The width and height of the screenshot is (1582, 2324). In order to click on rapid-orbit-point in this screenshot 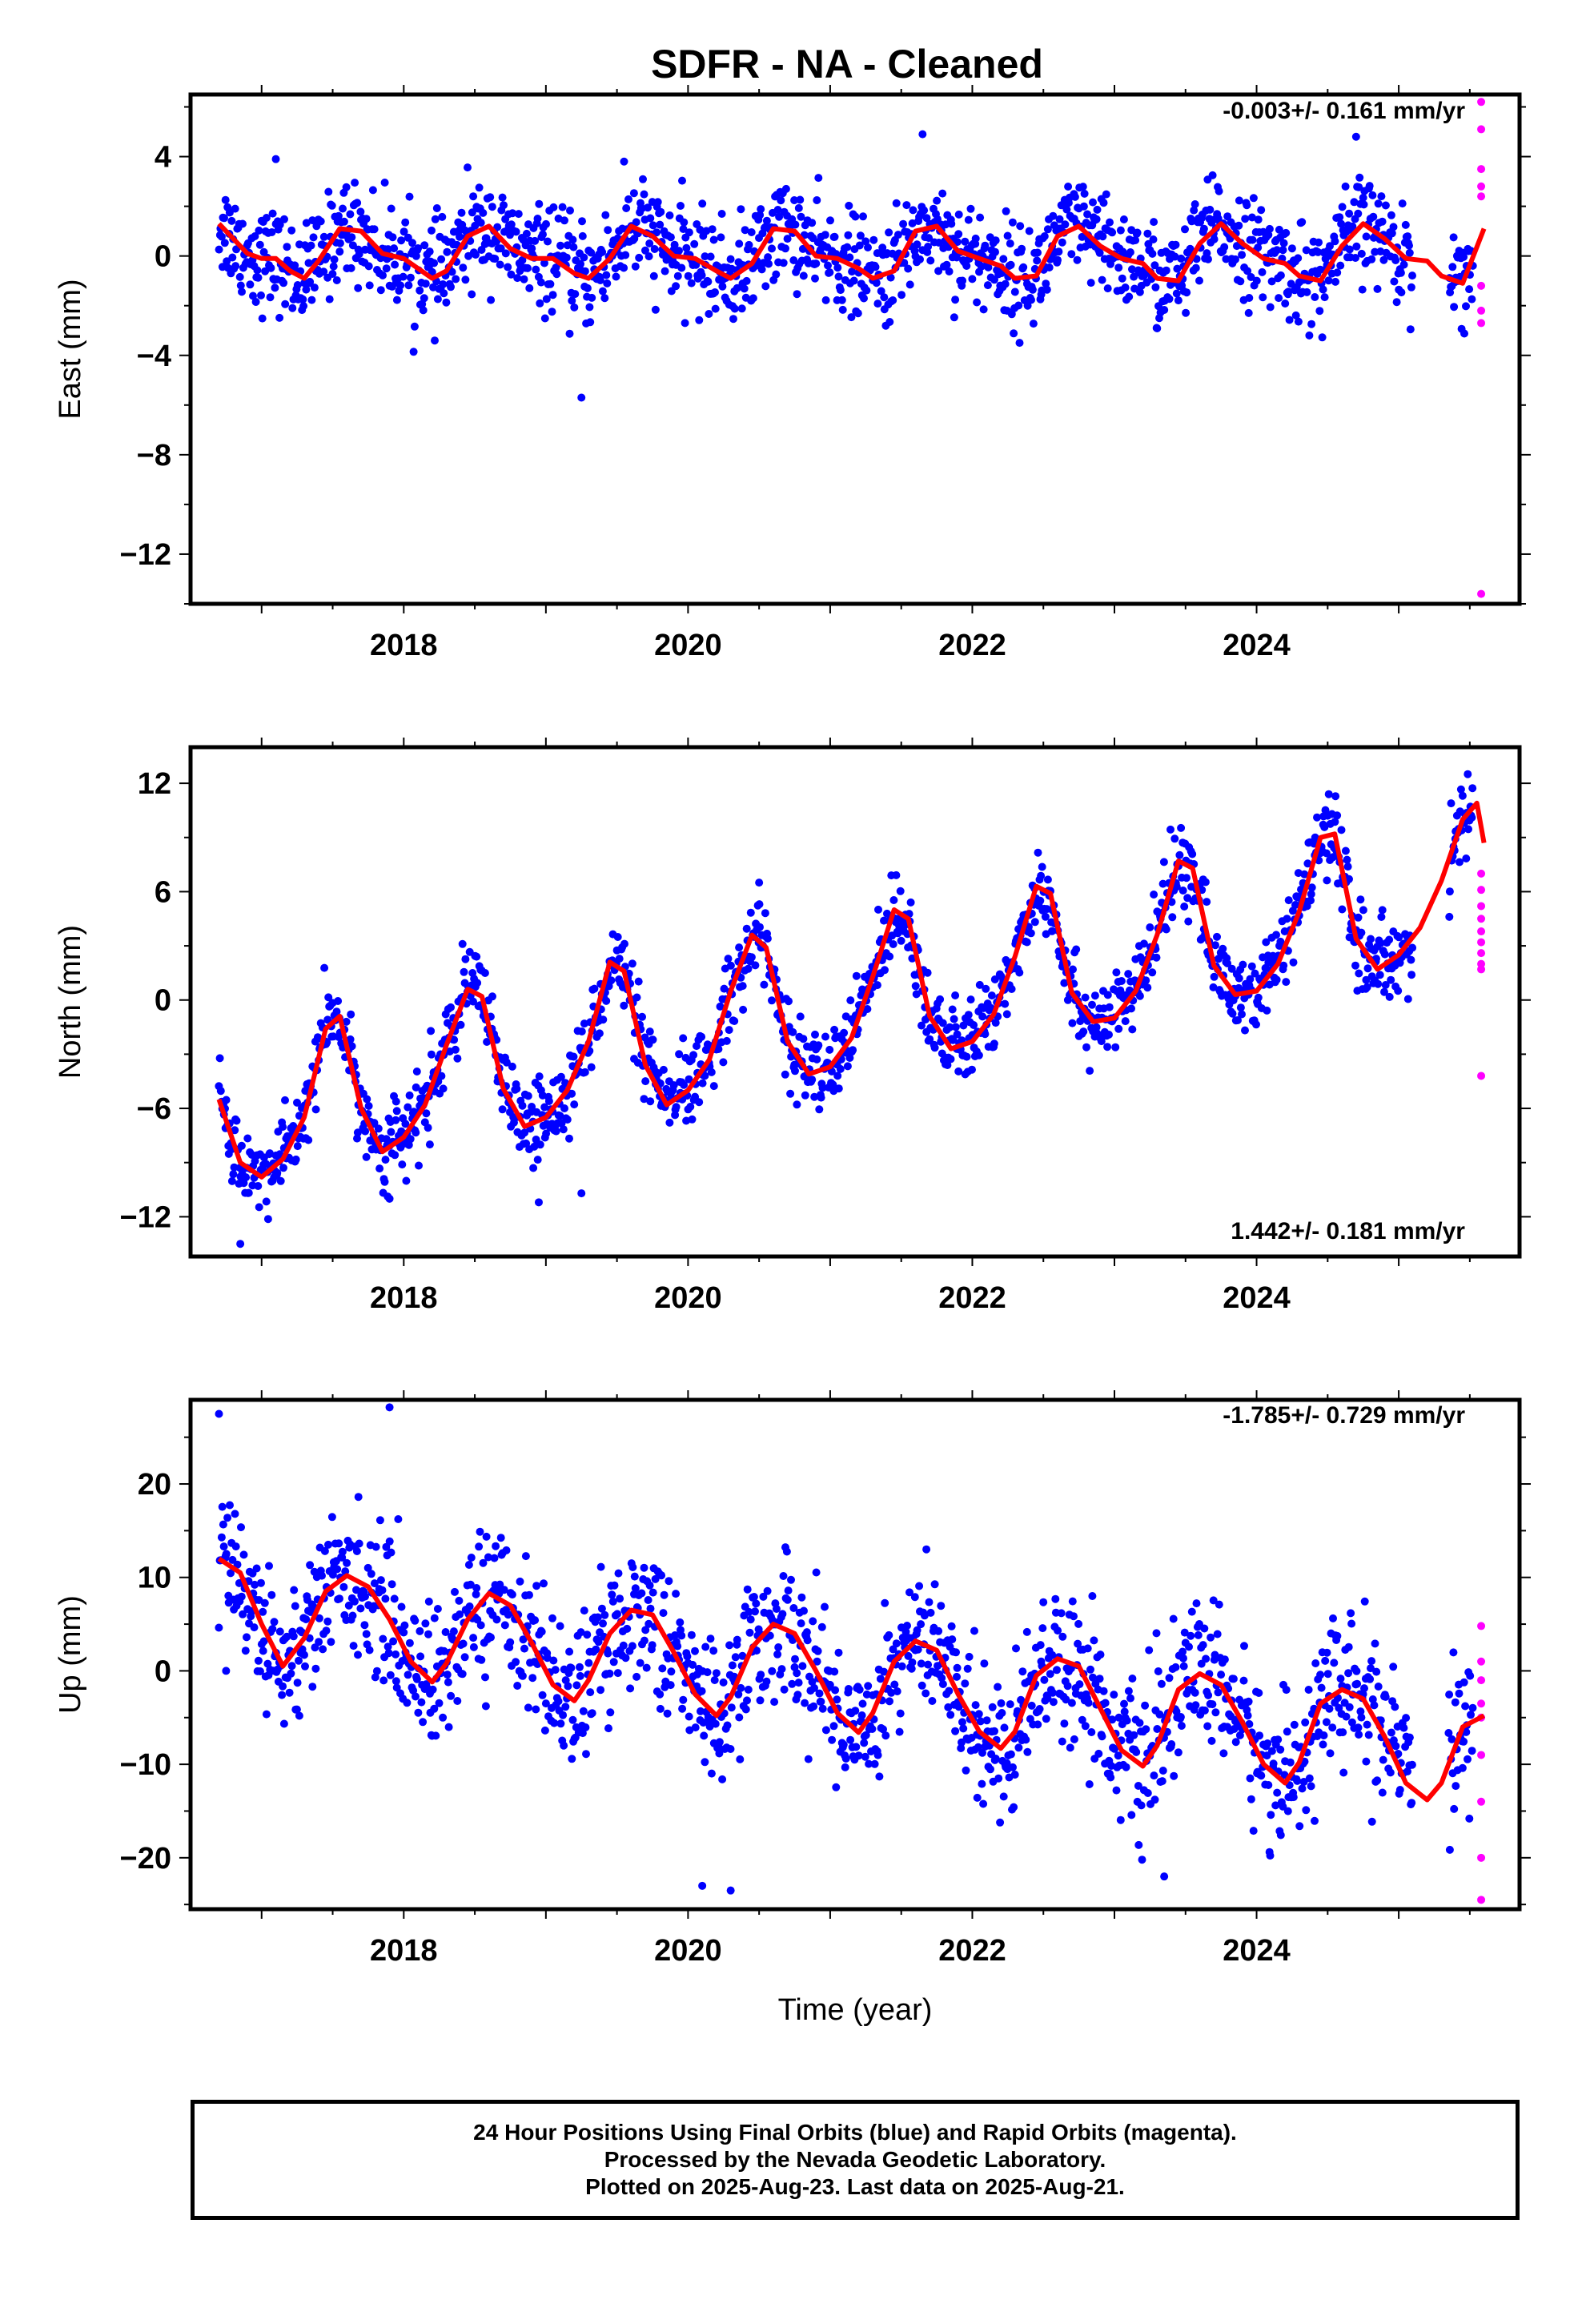, I will do `click(1481, 953)`.